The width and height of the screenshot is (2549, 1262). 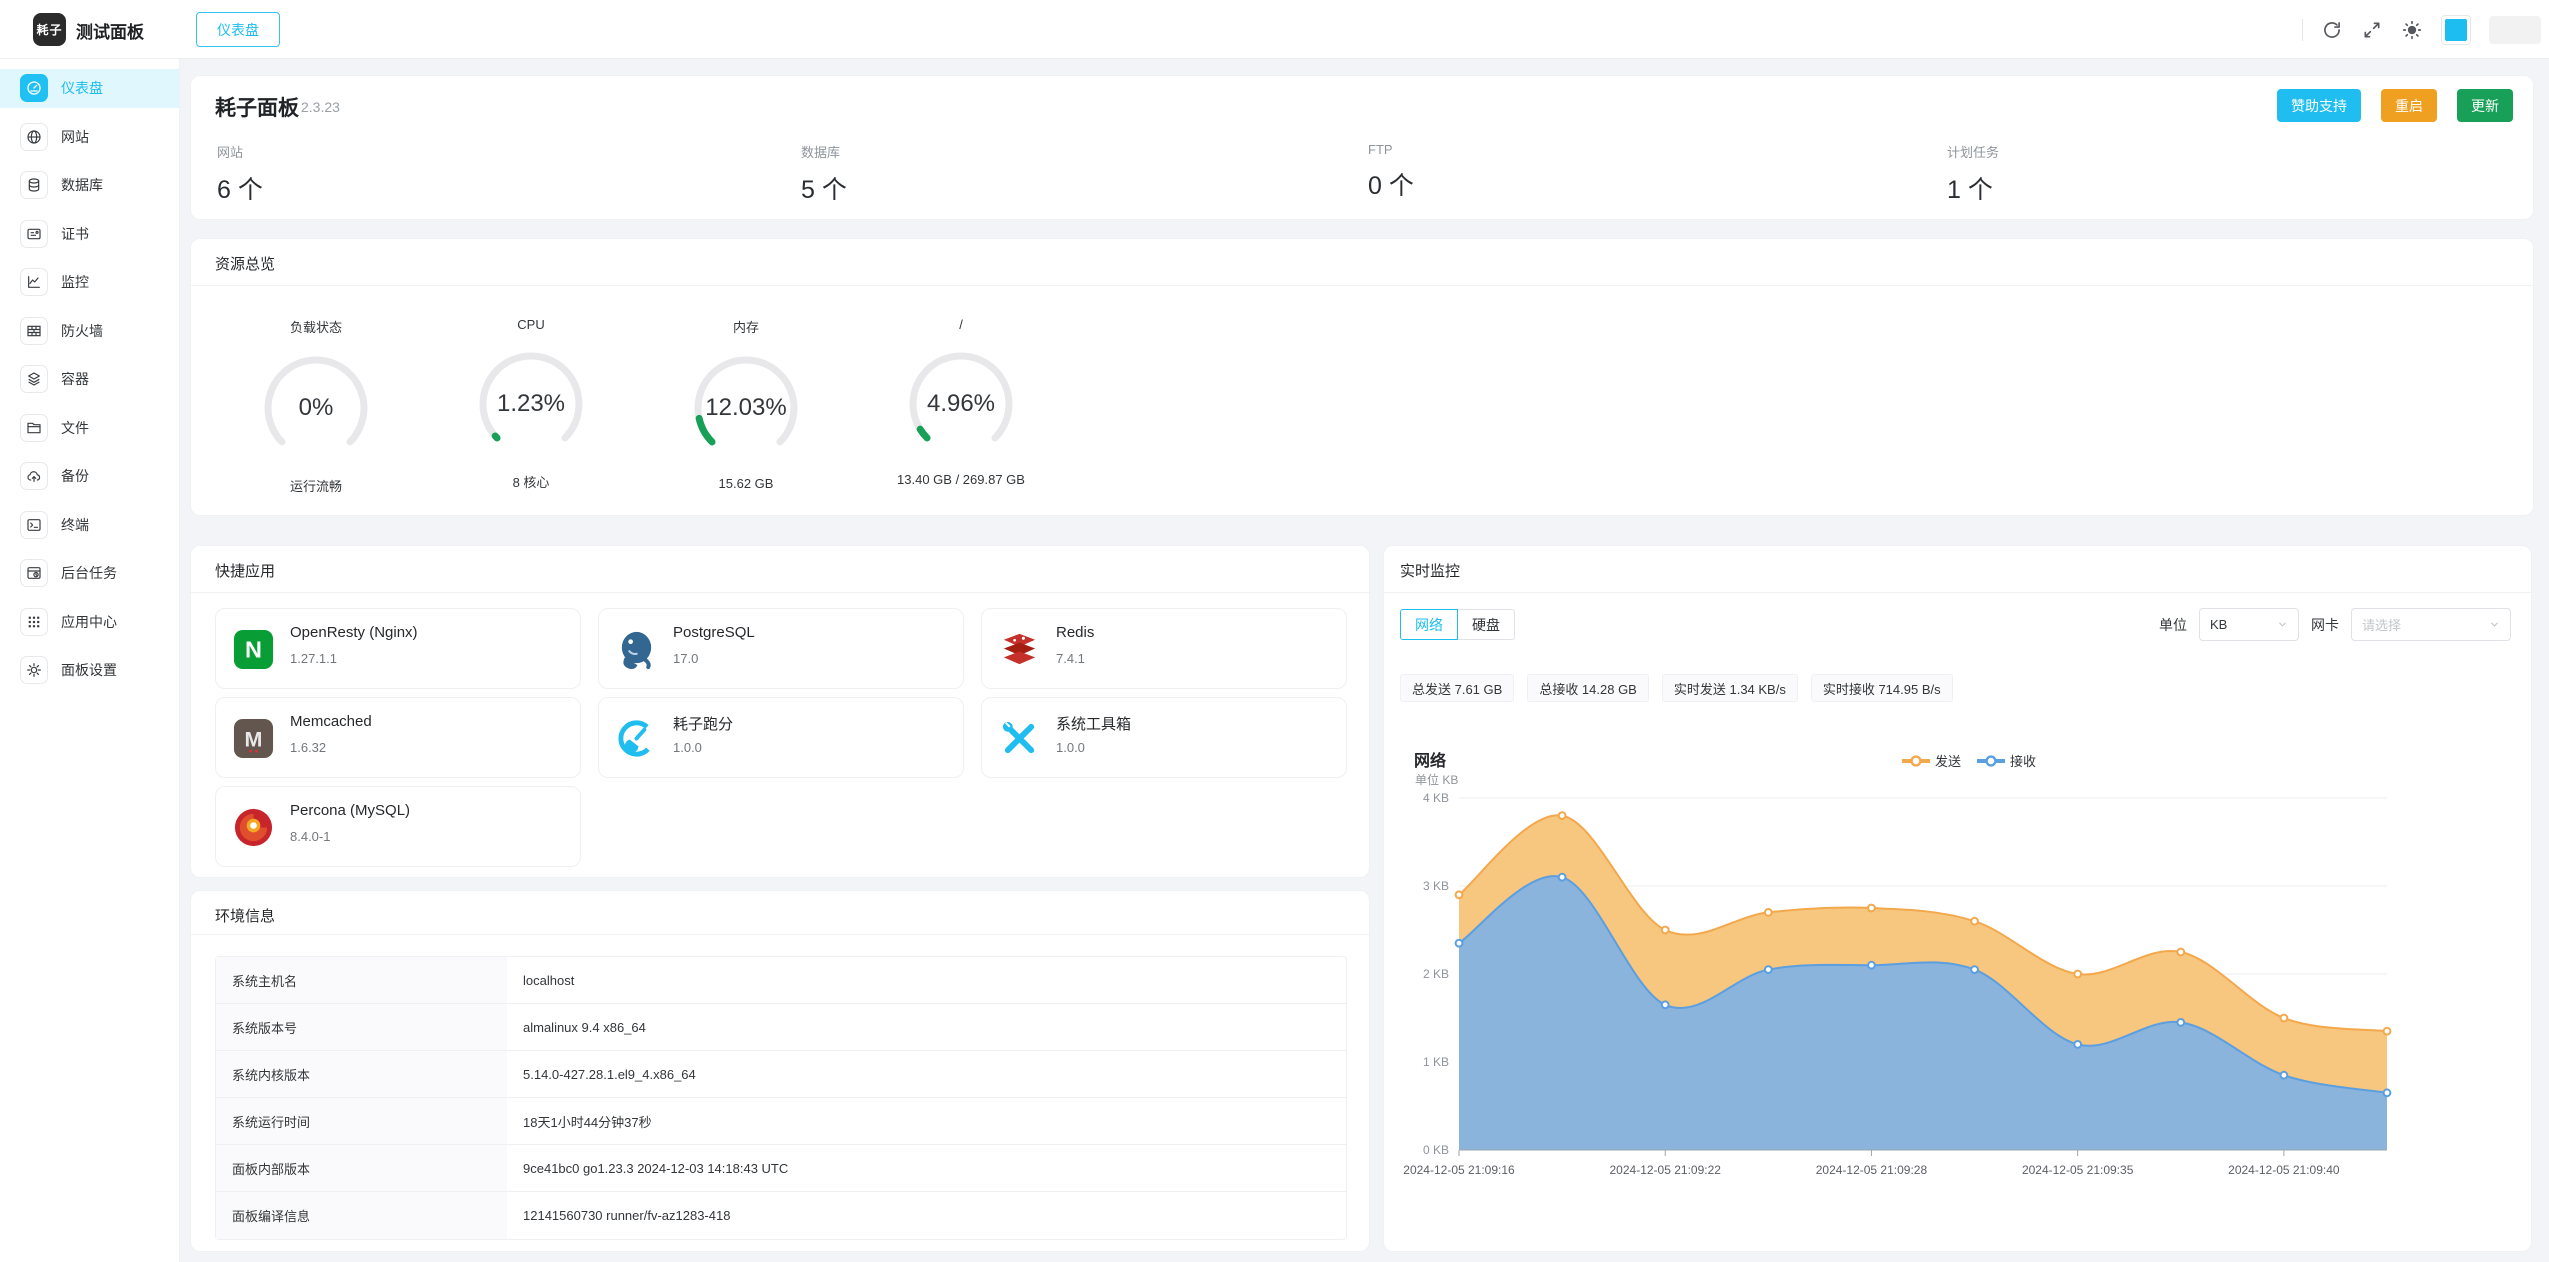 What do you see at coordinates (961, 479) in the screenshot?
I see `gauge-caption: 13.40 GB / 269.87 GB` at bounding box center [961, 479].